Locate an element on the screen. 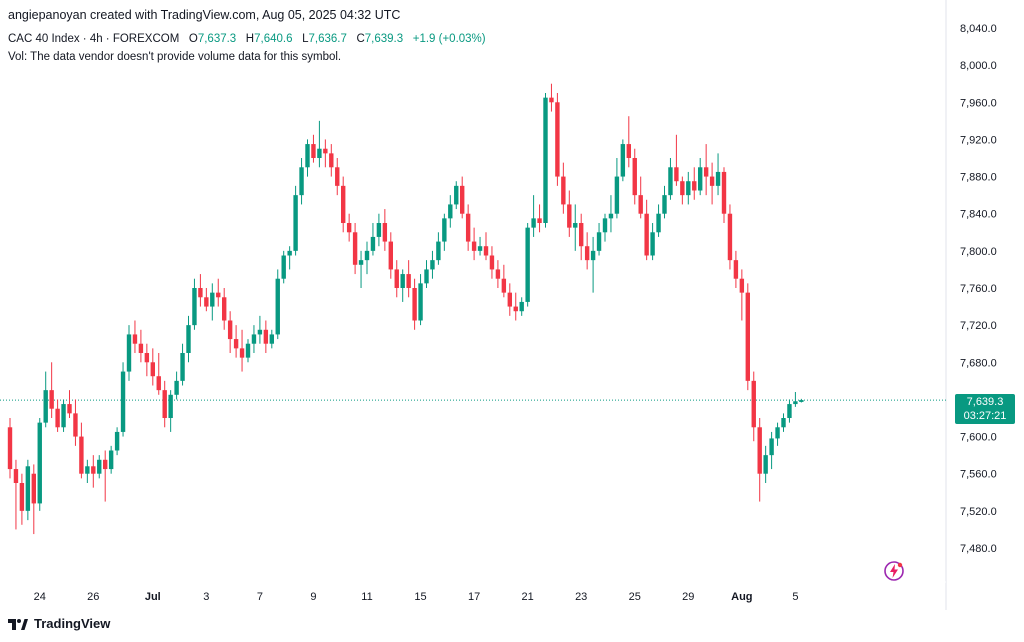 The height and width of the screenshot is (642, 1024). symbol-name: CAC 40 Index · 4h · FOREXCOM is located at coordinates (94, 39).